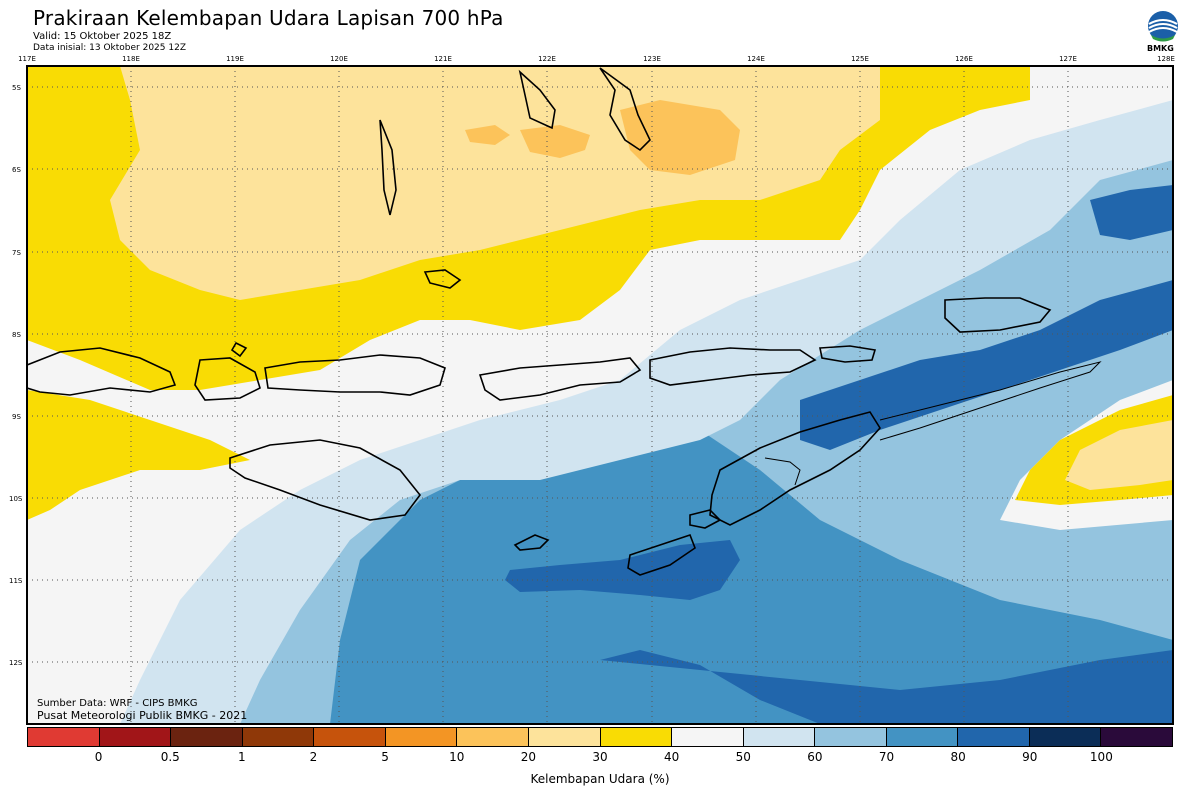 The image size is (1200, 800). Describe the element at coordinates (998, 315) in the screenshot. I see `coast-wetar` at that location.